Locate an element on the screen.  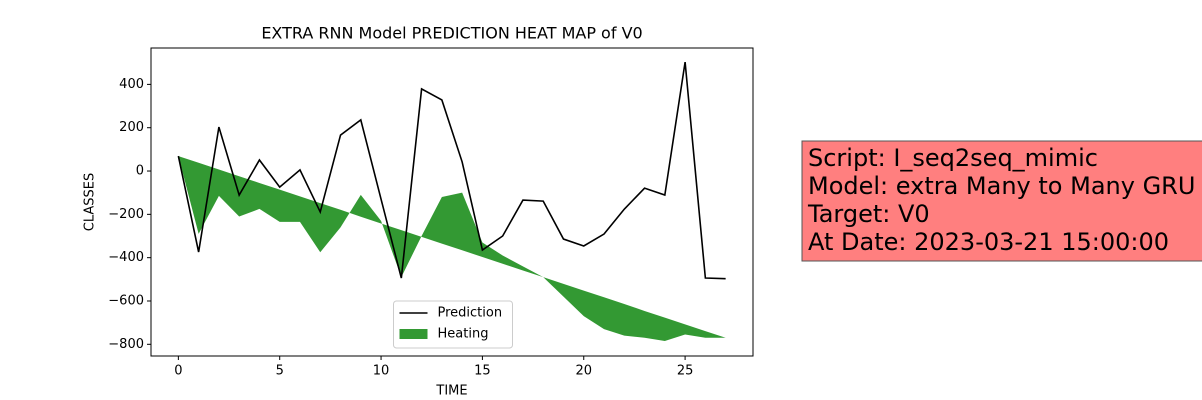
annotation-line: Target: V0 is located at coordinates (868, 214).